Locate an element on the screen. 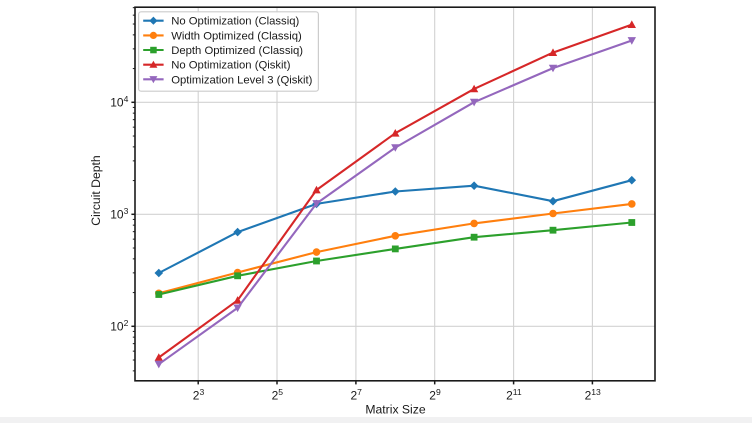 This screenshot has width=752, height=428. svg-text: Width Optimized (Classiq) is located at coordinates (236, 36).